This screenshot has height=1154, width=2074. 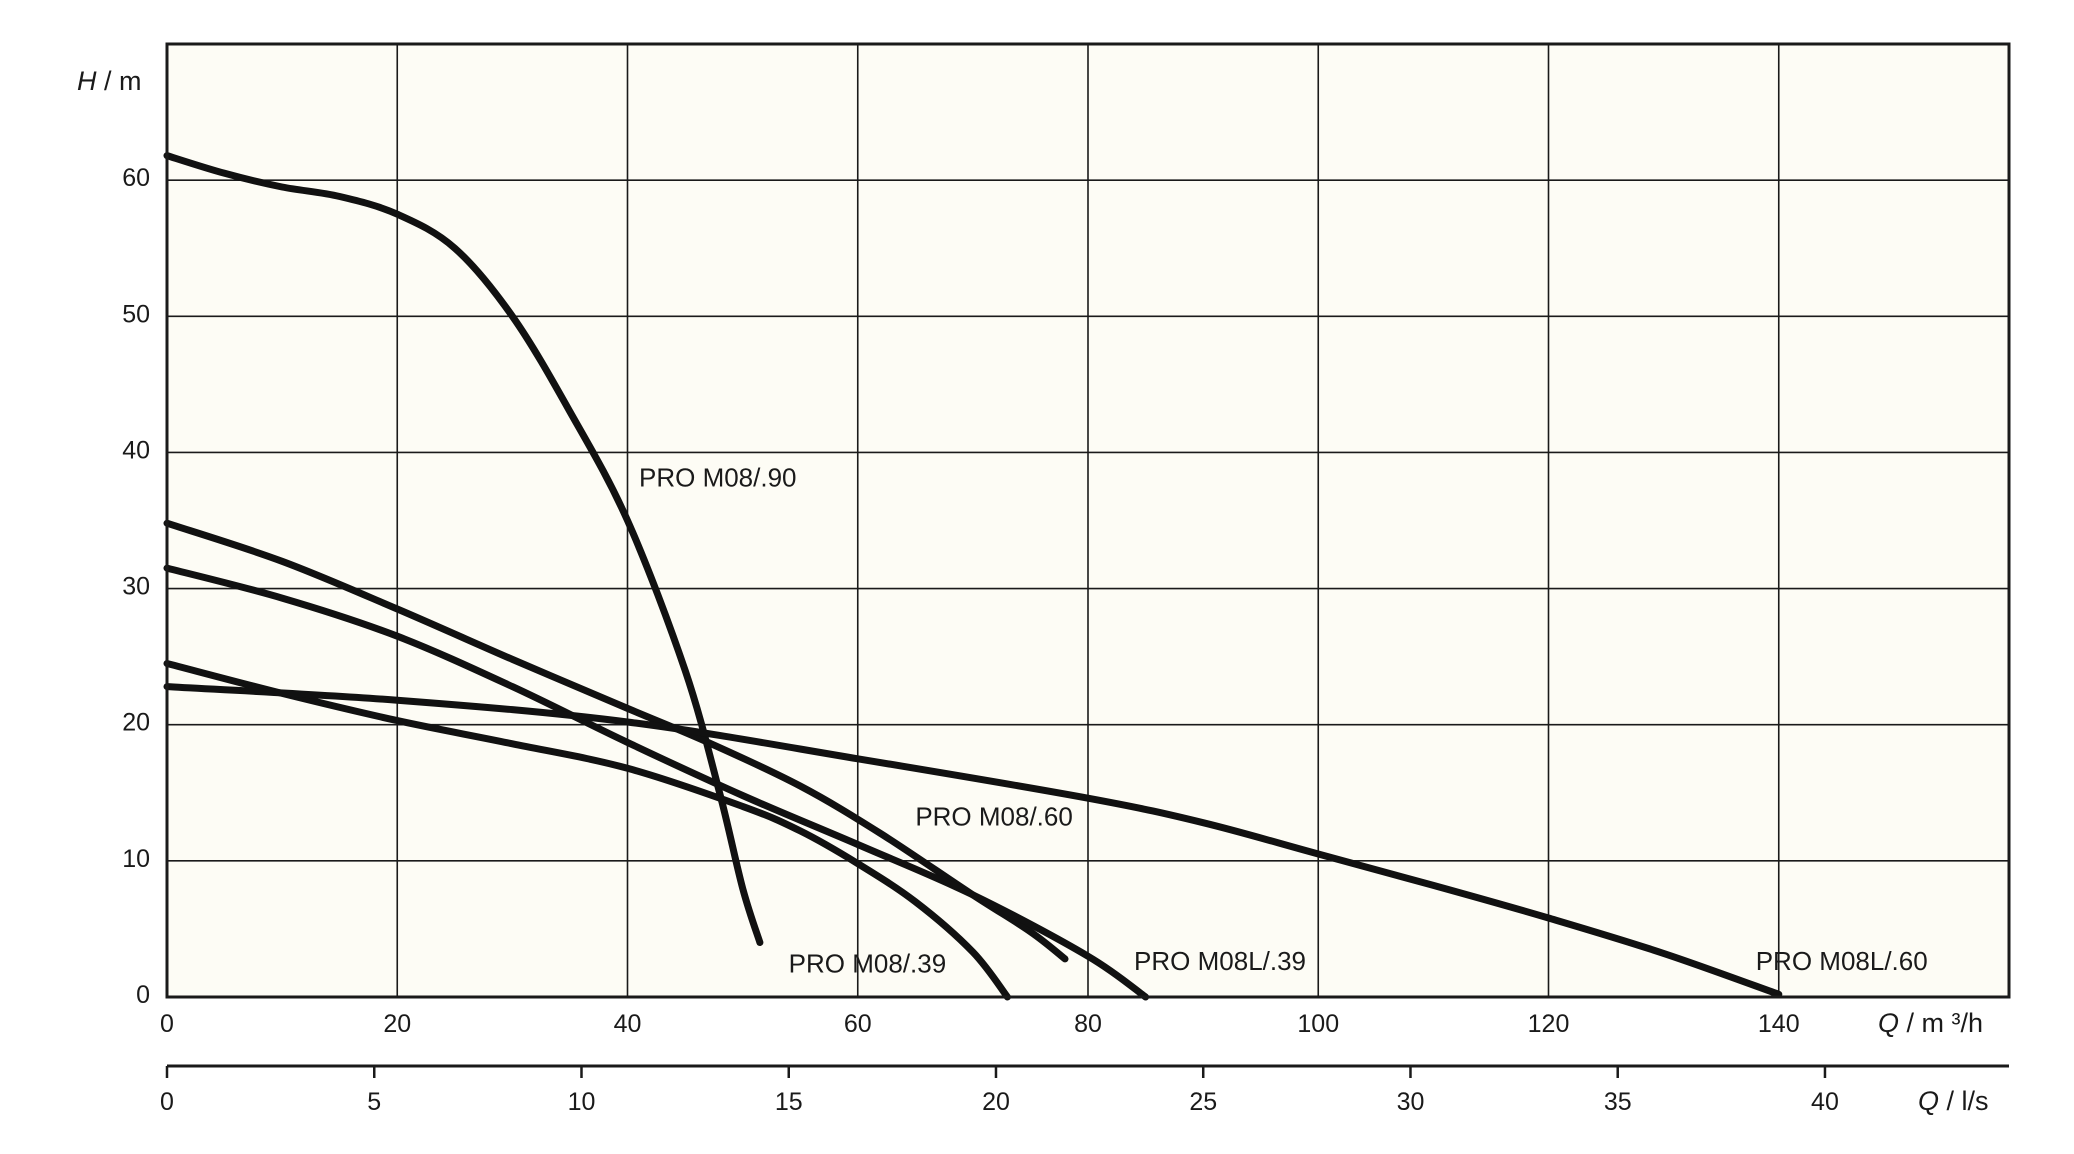 I want to click on curve-label: PRO M08L/.39, so click(x=1220, y=961).